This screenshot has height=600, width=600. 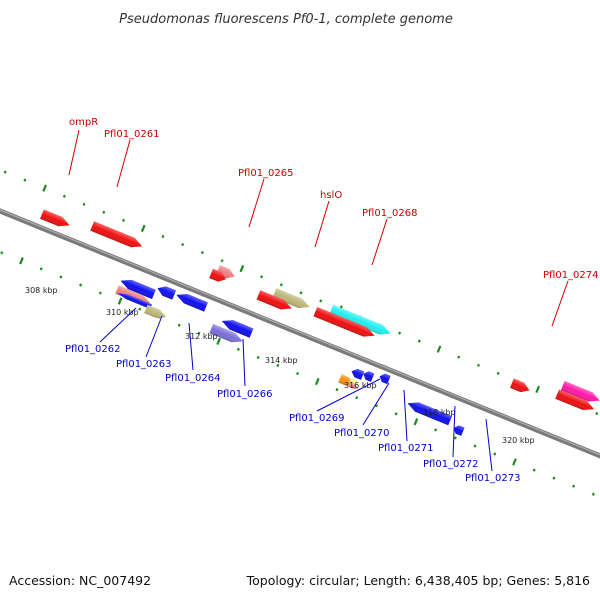 I want to click on gene-label-Pfl01_0264: Pfl01_0264, so click(x=193, y=378).